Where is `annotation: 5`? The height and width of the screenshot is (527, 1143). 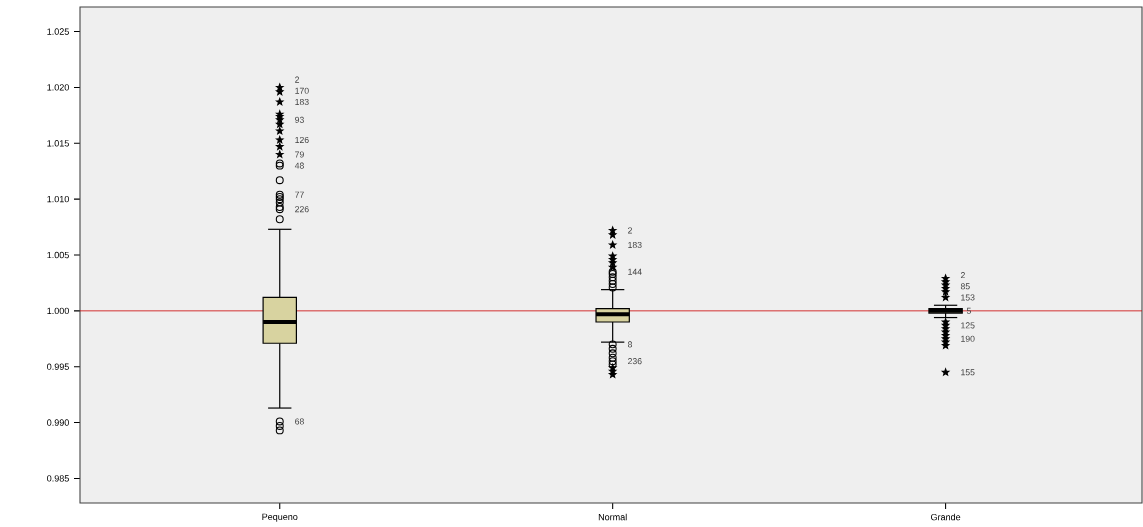
annotation: 5 is located at coordinates (968, 310).